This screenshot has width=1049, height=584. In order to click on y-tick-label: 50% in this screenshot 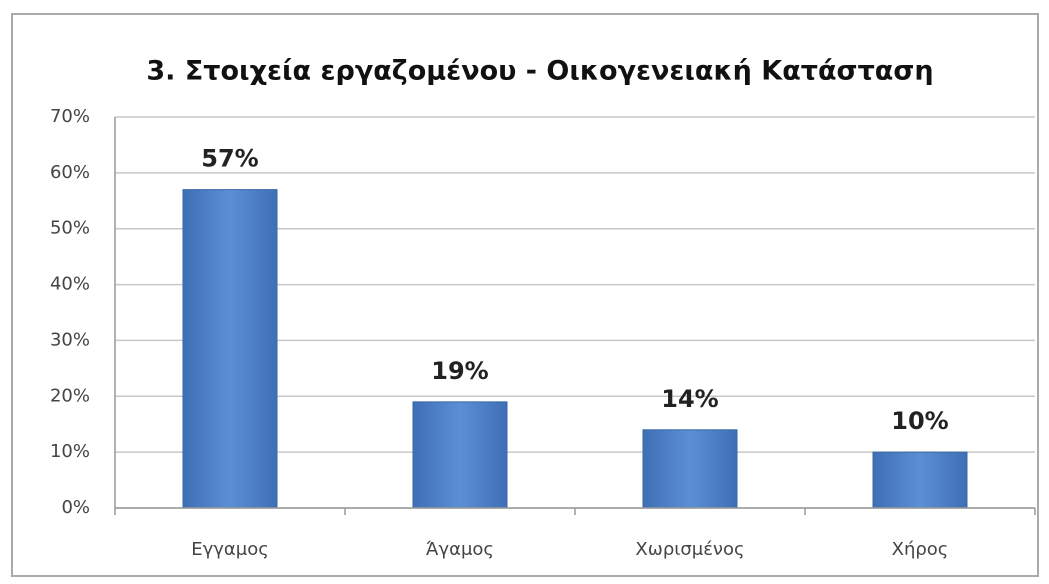, I will do `click(70, 228)`.